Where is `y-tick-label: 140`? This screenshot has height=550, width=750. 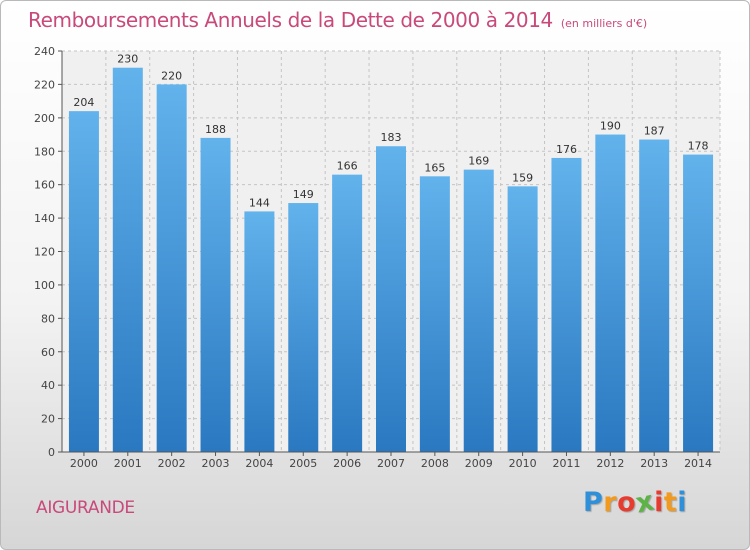
y-tick-label: 140 is located at coordinates (44, 218).